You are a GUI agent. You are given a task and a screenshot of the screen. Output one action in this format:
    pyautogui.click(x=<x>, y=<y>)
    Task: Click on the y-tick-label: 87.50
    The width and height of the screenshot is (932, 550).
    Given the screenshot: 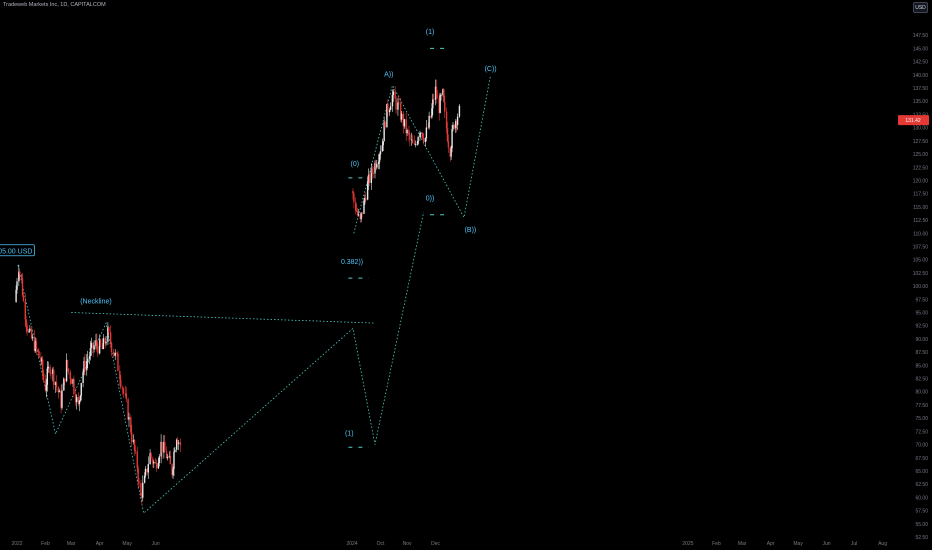 What is the action you would take?
    pyautogui.click(x=921, y=353)
    